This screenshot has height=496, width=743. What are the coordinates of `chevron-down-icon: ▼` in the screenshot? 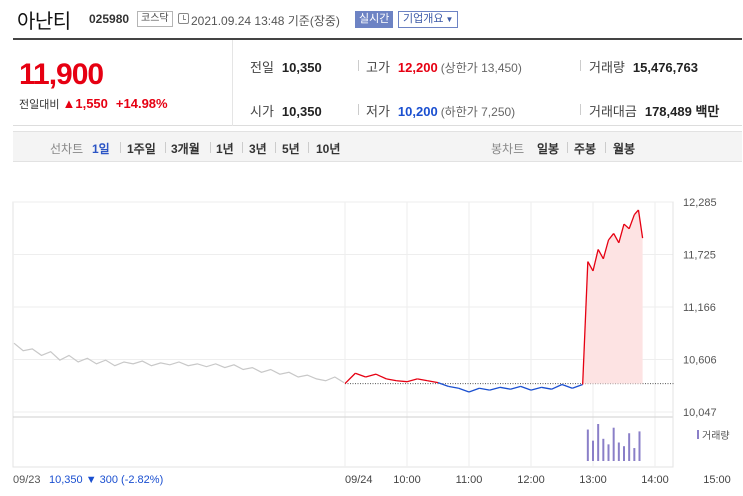 It's located at (449, 19).